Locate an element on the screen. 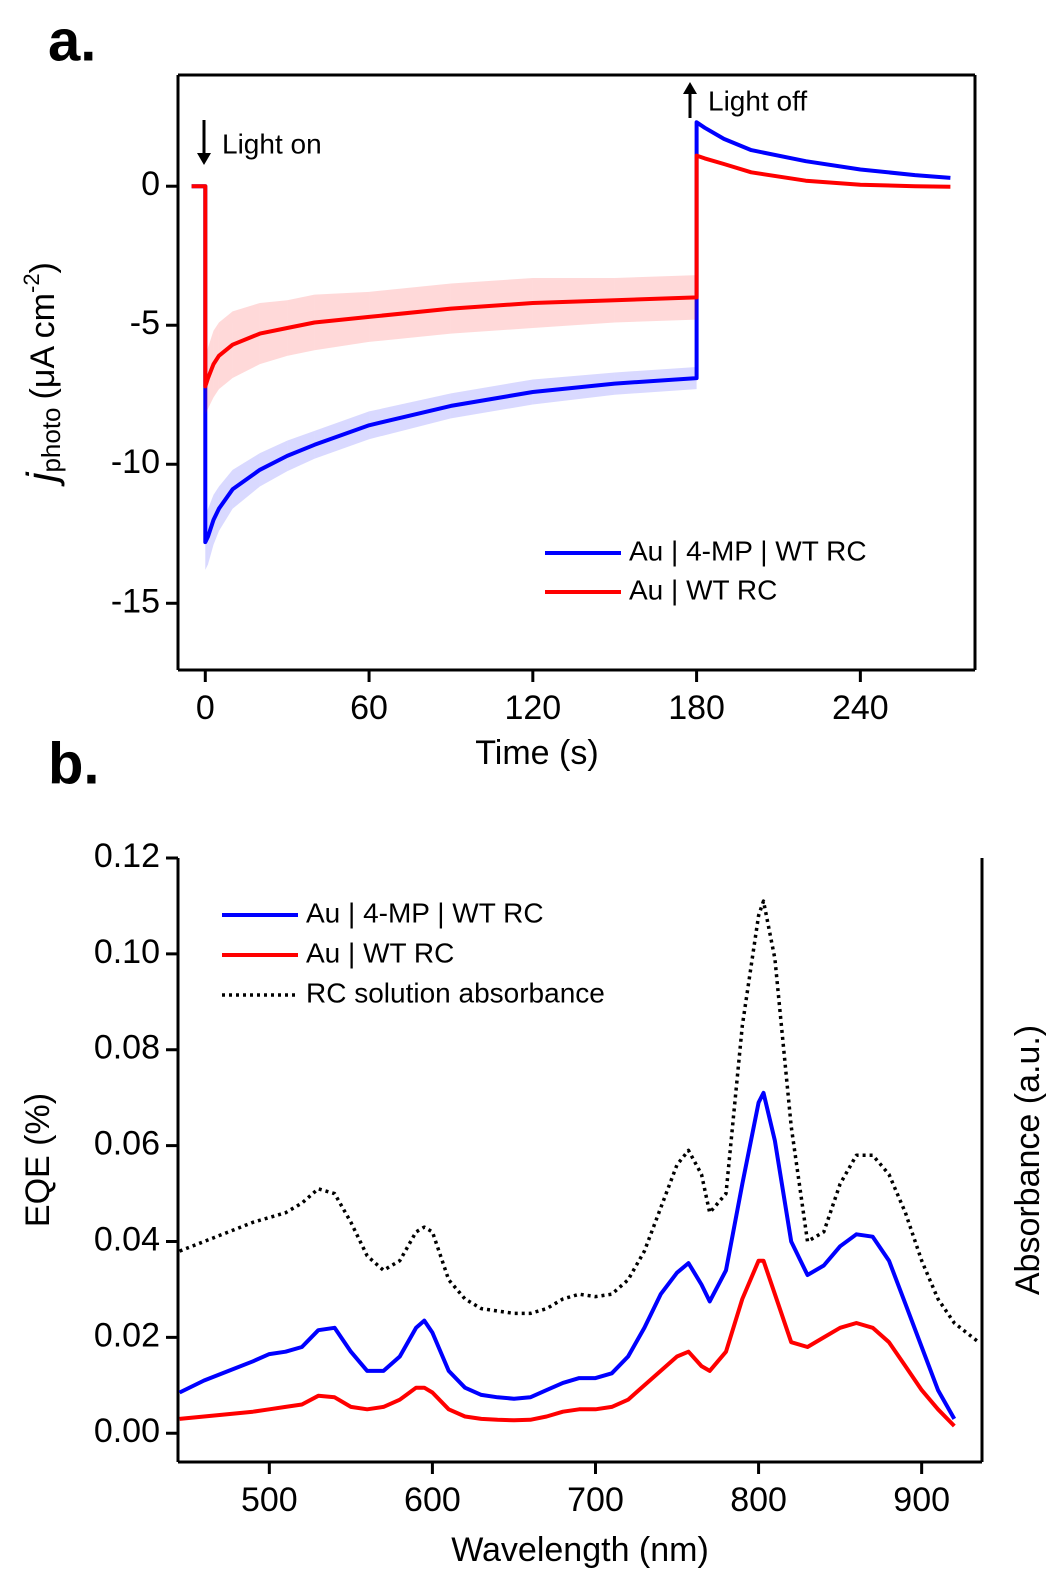  x-tick-label: 60 is located at coordinates (369, 708).